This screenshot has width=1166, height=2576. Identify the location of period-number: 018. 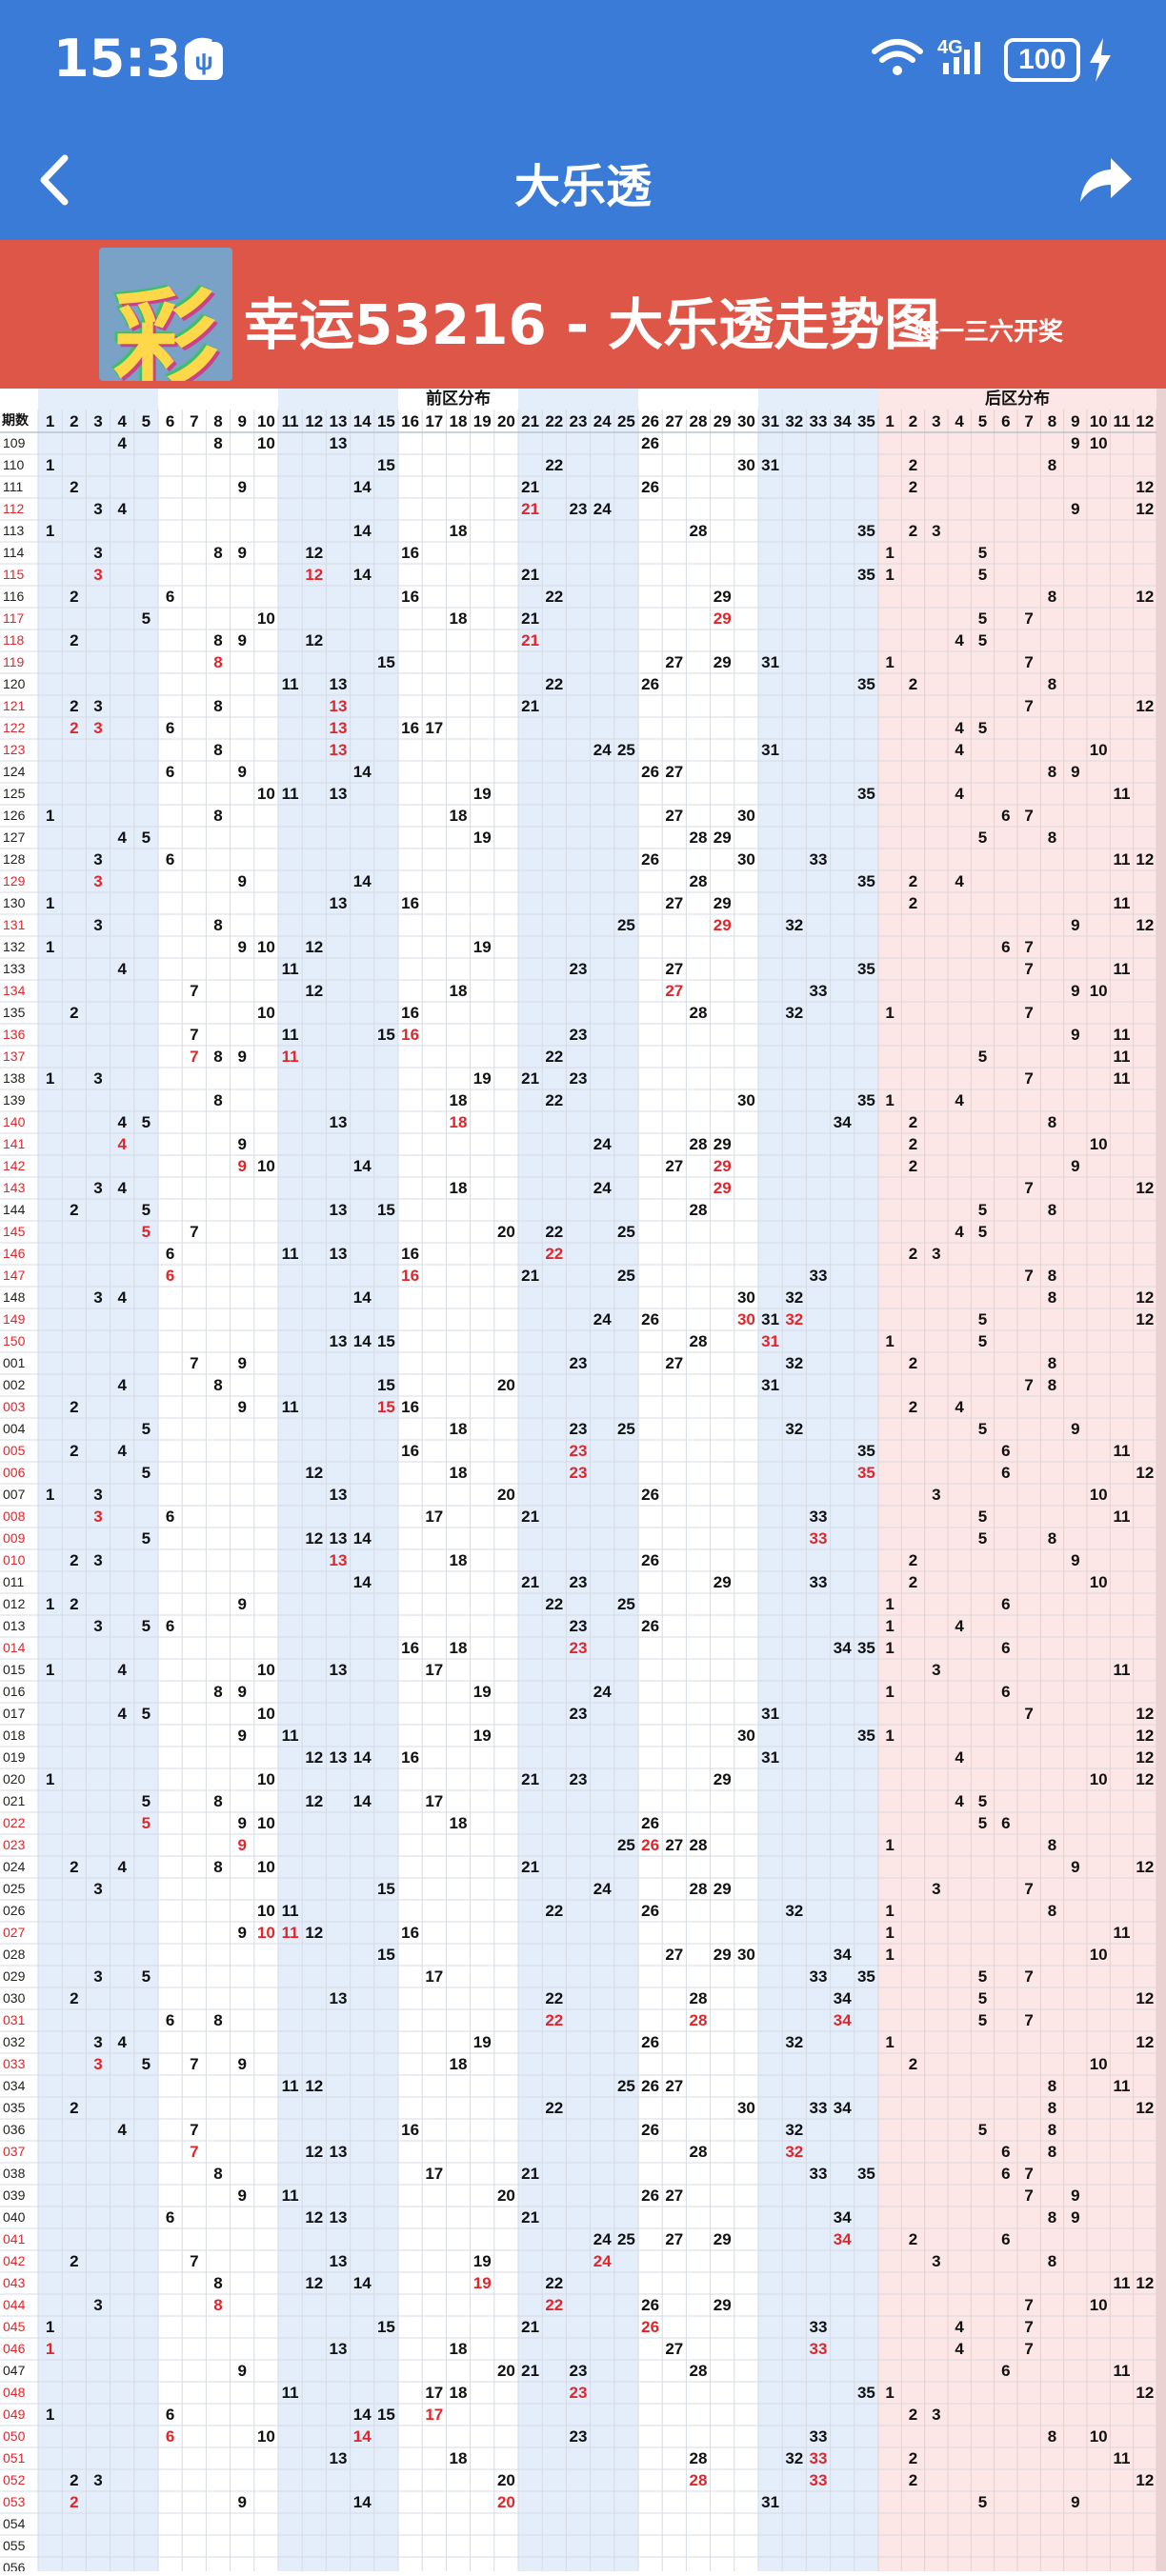
(14, 1735).